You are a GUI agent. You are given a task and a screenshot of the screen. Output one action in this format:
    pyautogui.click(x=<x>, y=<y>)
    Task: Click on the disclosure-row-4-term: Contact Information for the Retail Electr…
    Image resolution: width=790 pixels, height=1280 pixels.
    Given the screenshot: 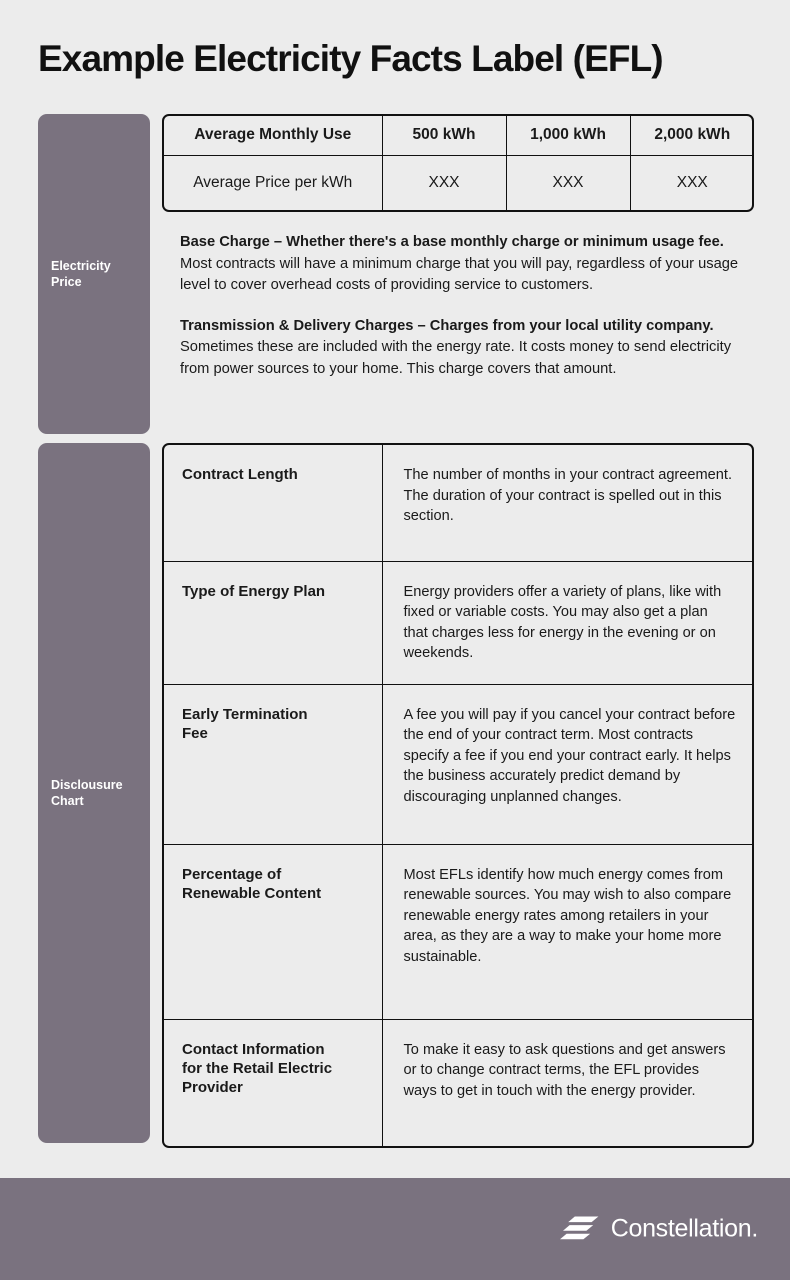 What is the action you would take?
    pyautogui.click(x=273, y=1082)
    